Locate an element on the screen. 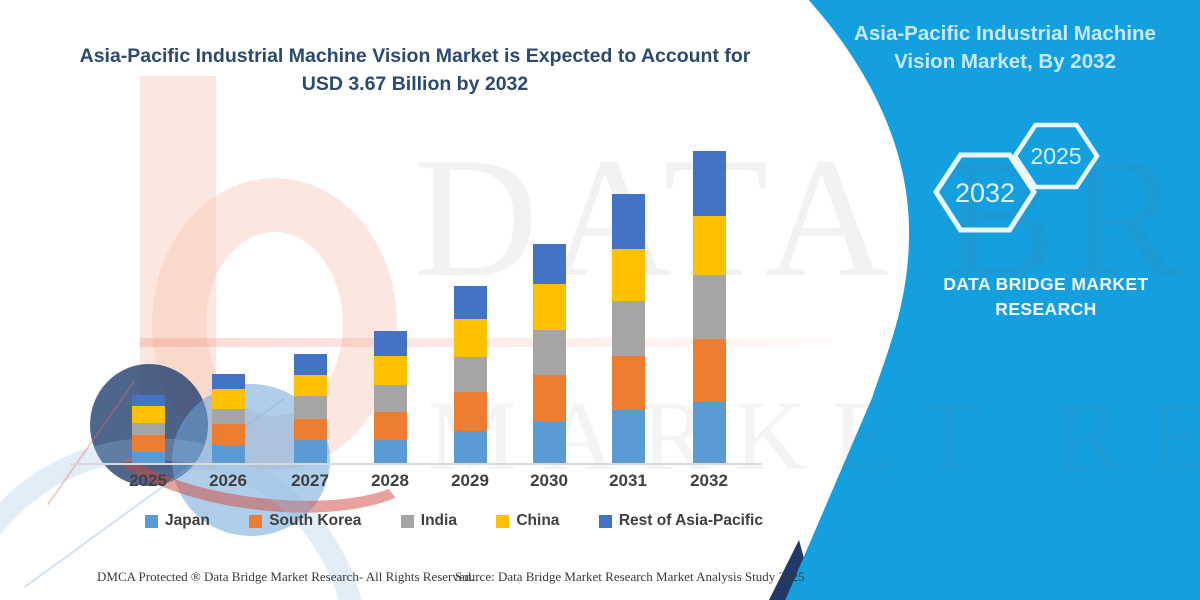 The image size is (1200, 600). segment-japan-2031 is located at coordinates (628, 436).